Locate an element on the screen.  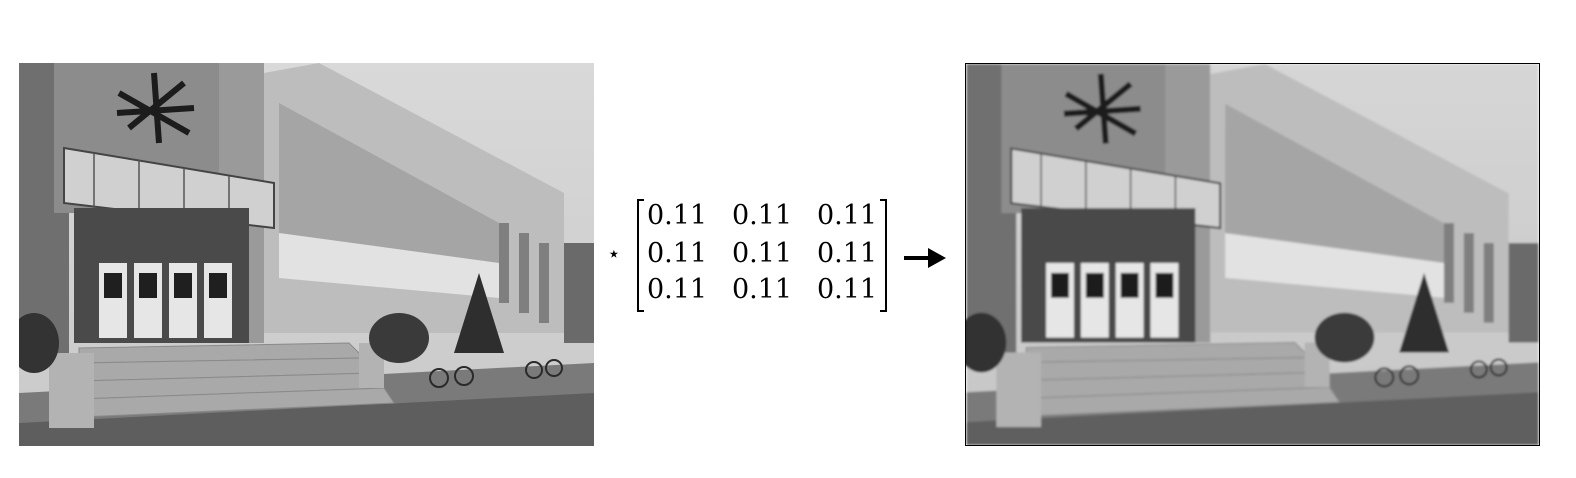
matrix-left-bracket is located at coordinates (640, 255).